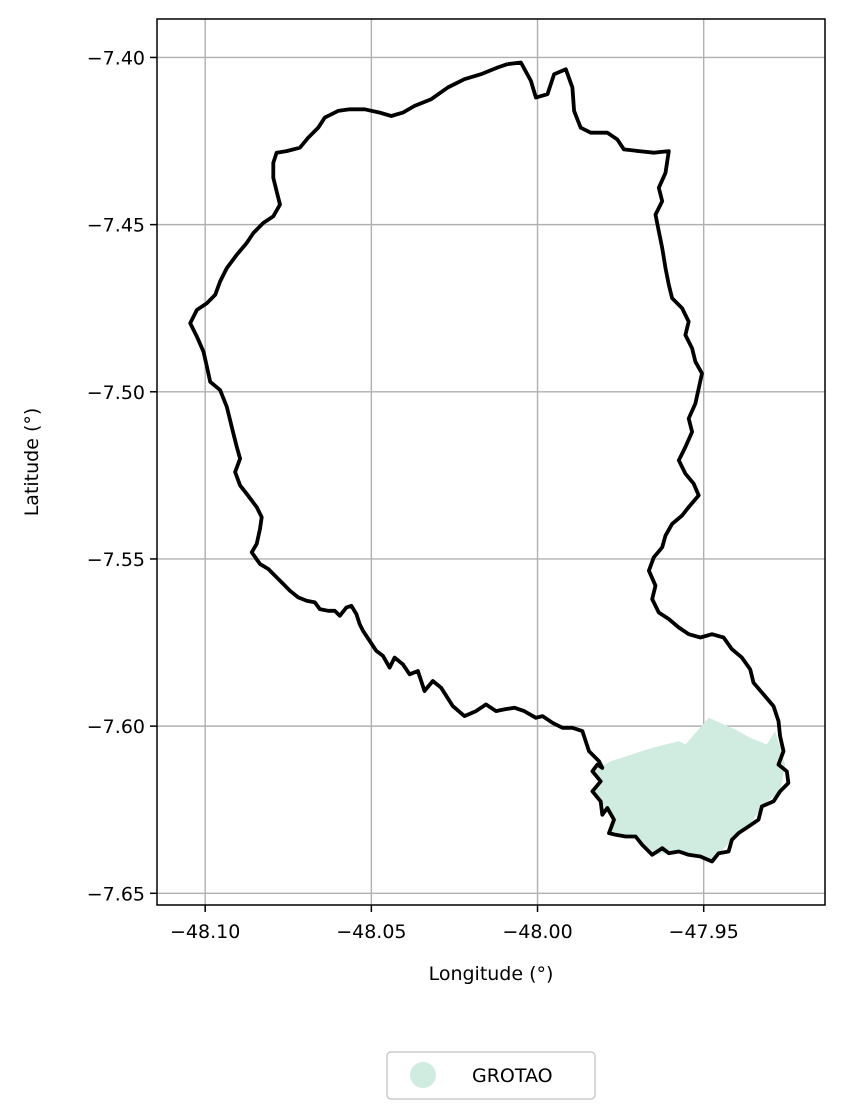  I want to click on y-tick-label: −7.60, so click(116, 727).